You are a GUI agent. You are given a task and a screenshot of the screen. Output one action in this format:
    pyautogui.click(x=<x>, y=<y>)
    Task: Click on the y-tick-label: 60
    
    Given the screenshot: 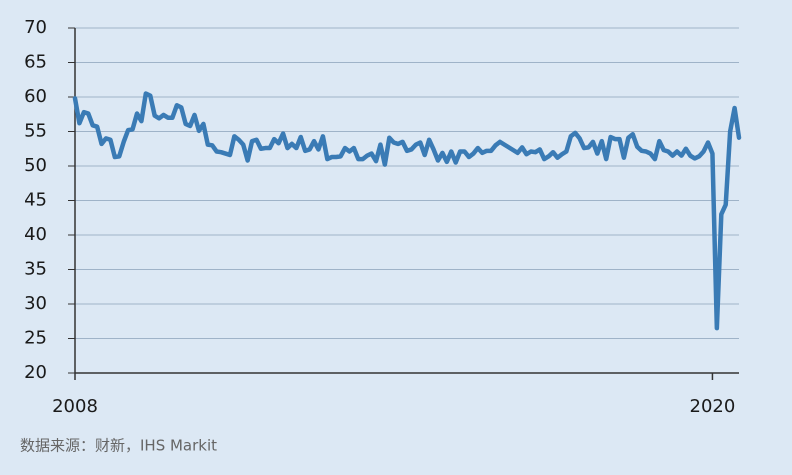 What is the action you would take?
    pyautogui.click(x=35, y=96)
    